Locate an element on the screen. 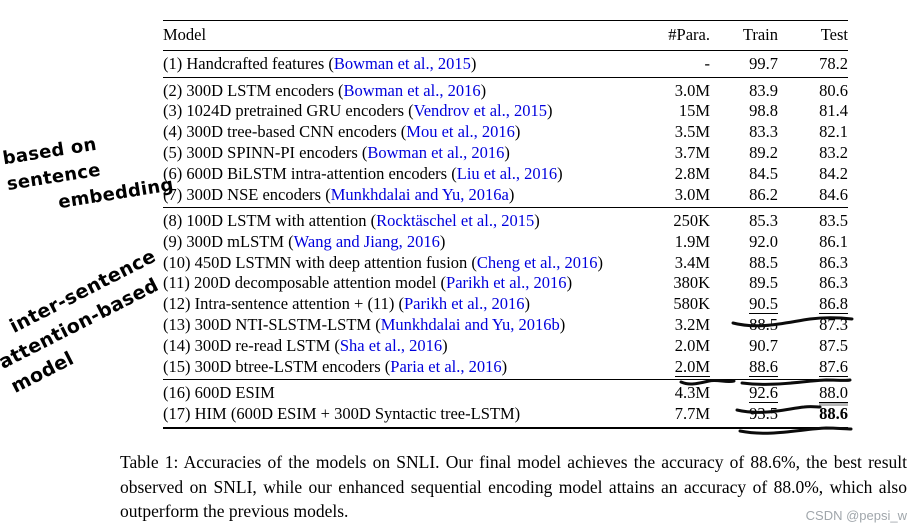  col-header-train: Train is located at coordinates (760, 34).